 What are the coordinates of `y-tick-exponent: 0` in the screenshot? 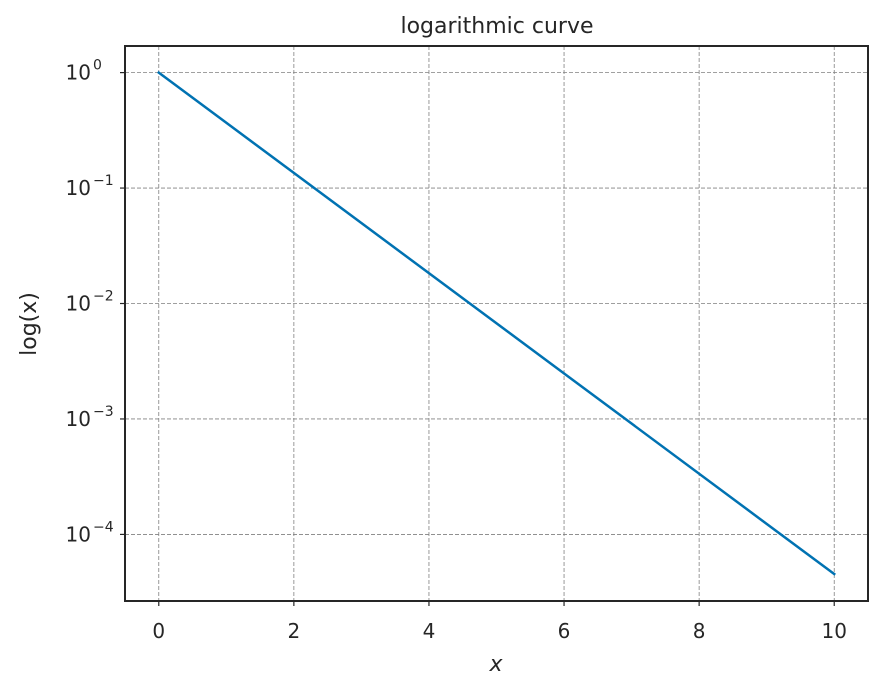 It's located at (97, 66).